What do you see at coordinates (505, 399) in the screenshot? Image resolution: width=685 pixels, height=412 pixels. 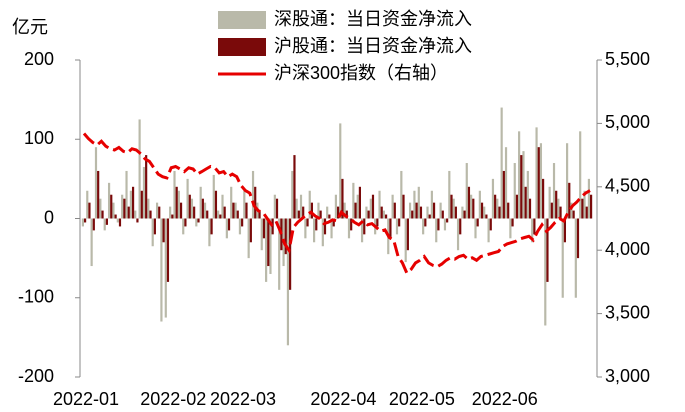 I see `x-tick-label: 2022-06` at bounding box center [505, 399].